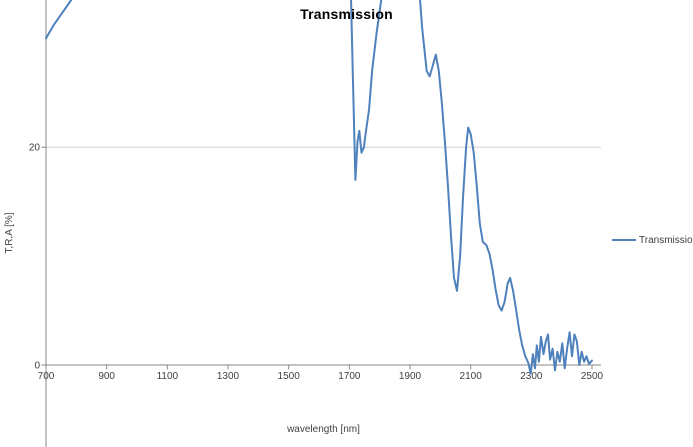 This screenshot has height=447, width=693. Describe the element at coordinates (410, 376) in the screenshot. I see `x-tick-label: 1900` at that location.